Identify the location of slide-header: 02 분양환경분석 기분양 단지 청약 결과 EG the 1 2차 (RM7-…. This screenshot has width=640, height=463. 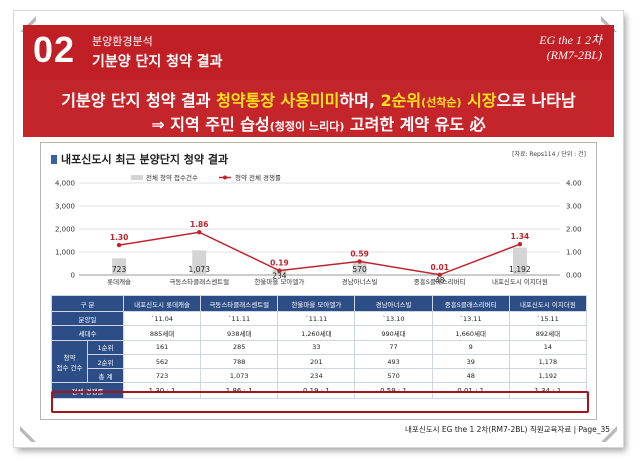
(318, 52).